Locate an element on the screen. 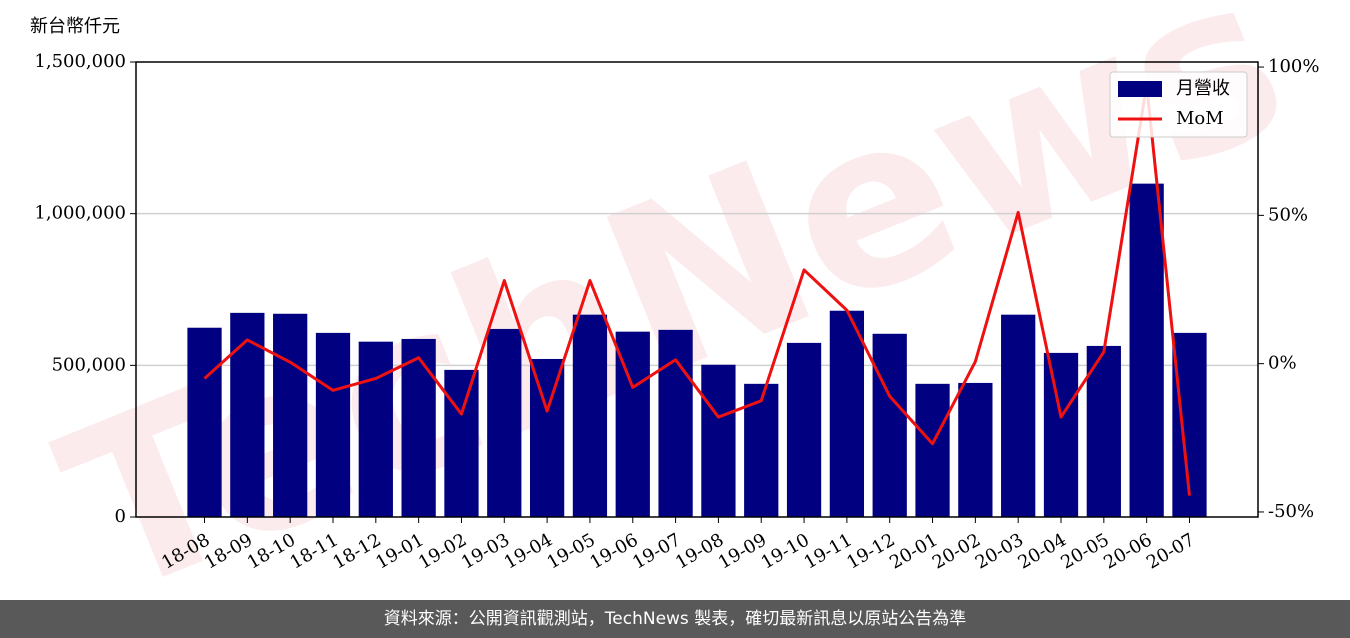  x-tick-label: 20-01 is located at coordinates (913, 551).